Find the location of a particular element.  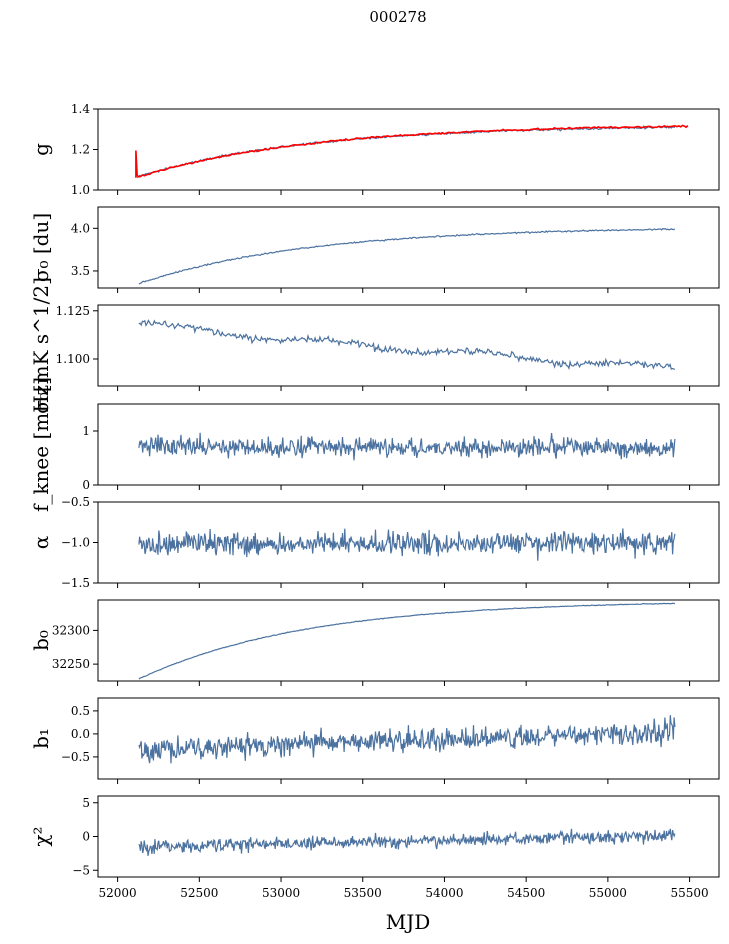

y-axis-label: α is located at coordinates (41, 543).